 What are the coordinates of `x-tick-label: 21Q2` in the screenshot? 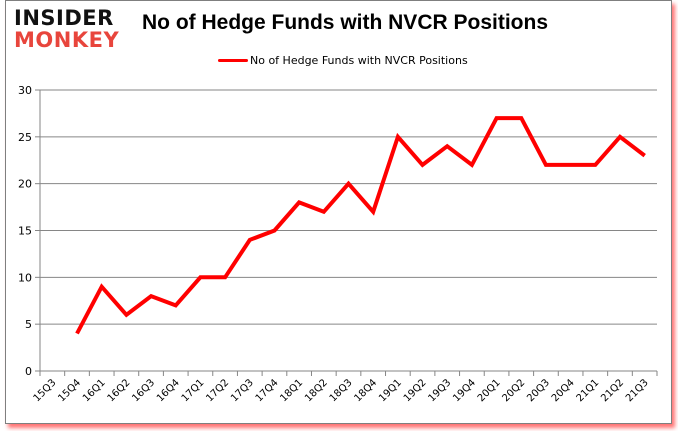 It's located at (612, 390).